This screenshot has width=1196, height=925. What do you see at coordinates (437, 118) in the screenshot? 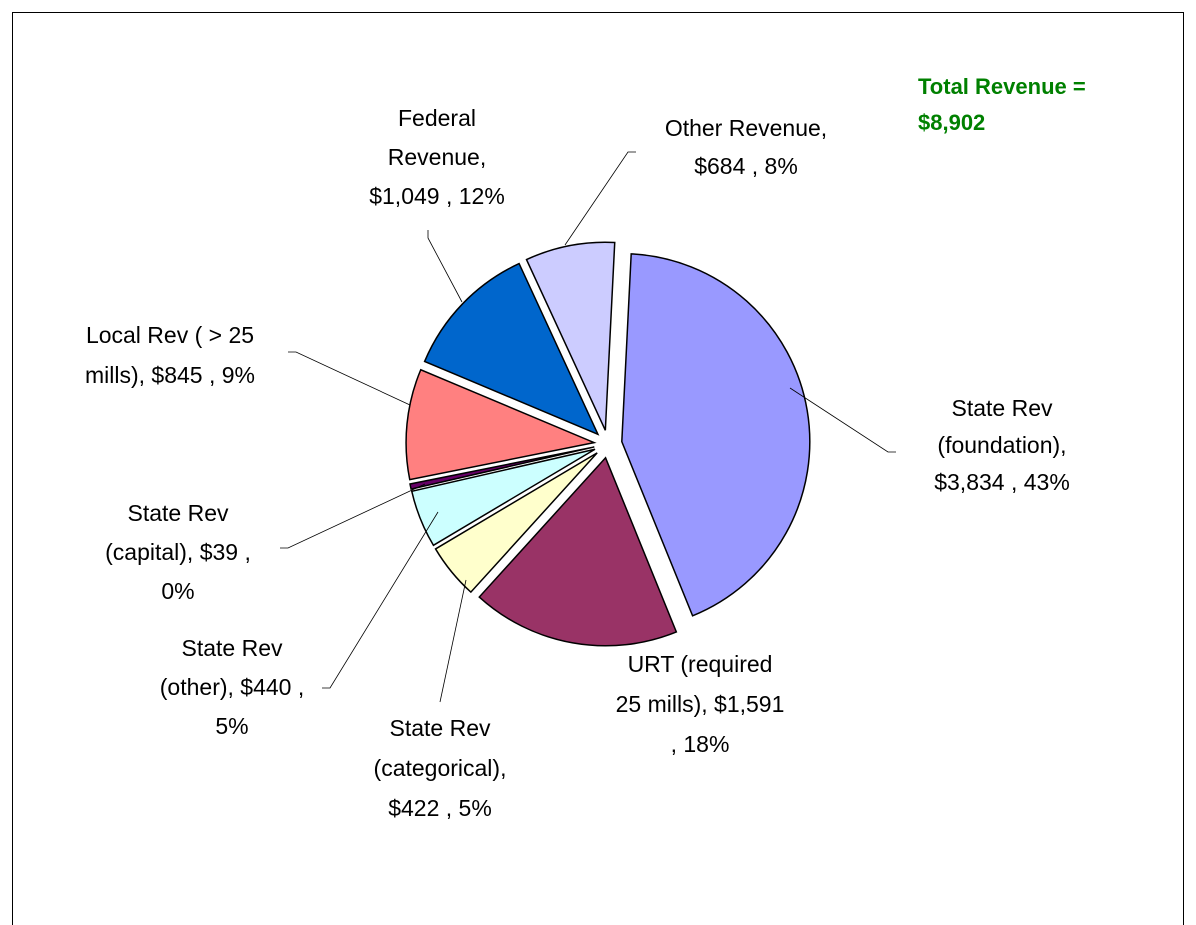
I see `data-label: Federal` at bounding box center [437, 118].